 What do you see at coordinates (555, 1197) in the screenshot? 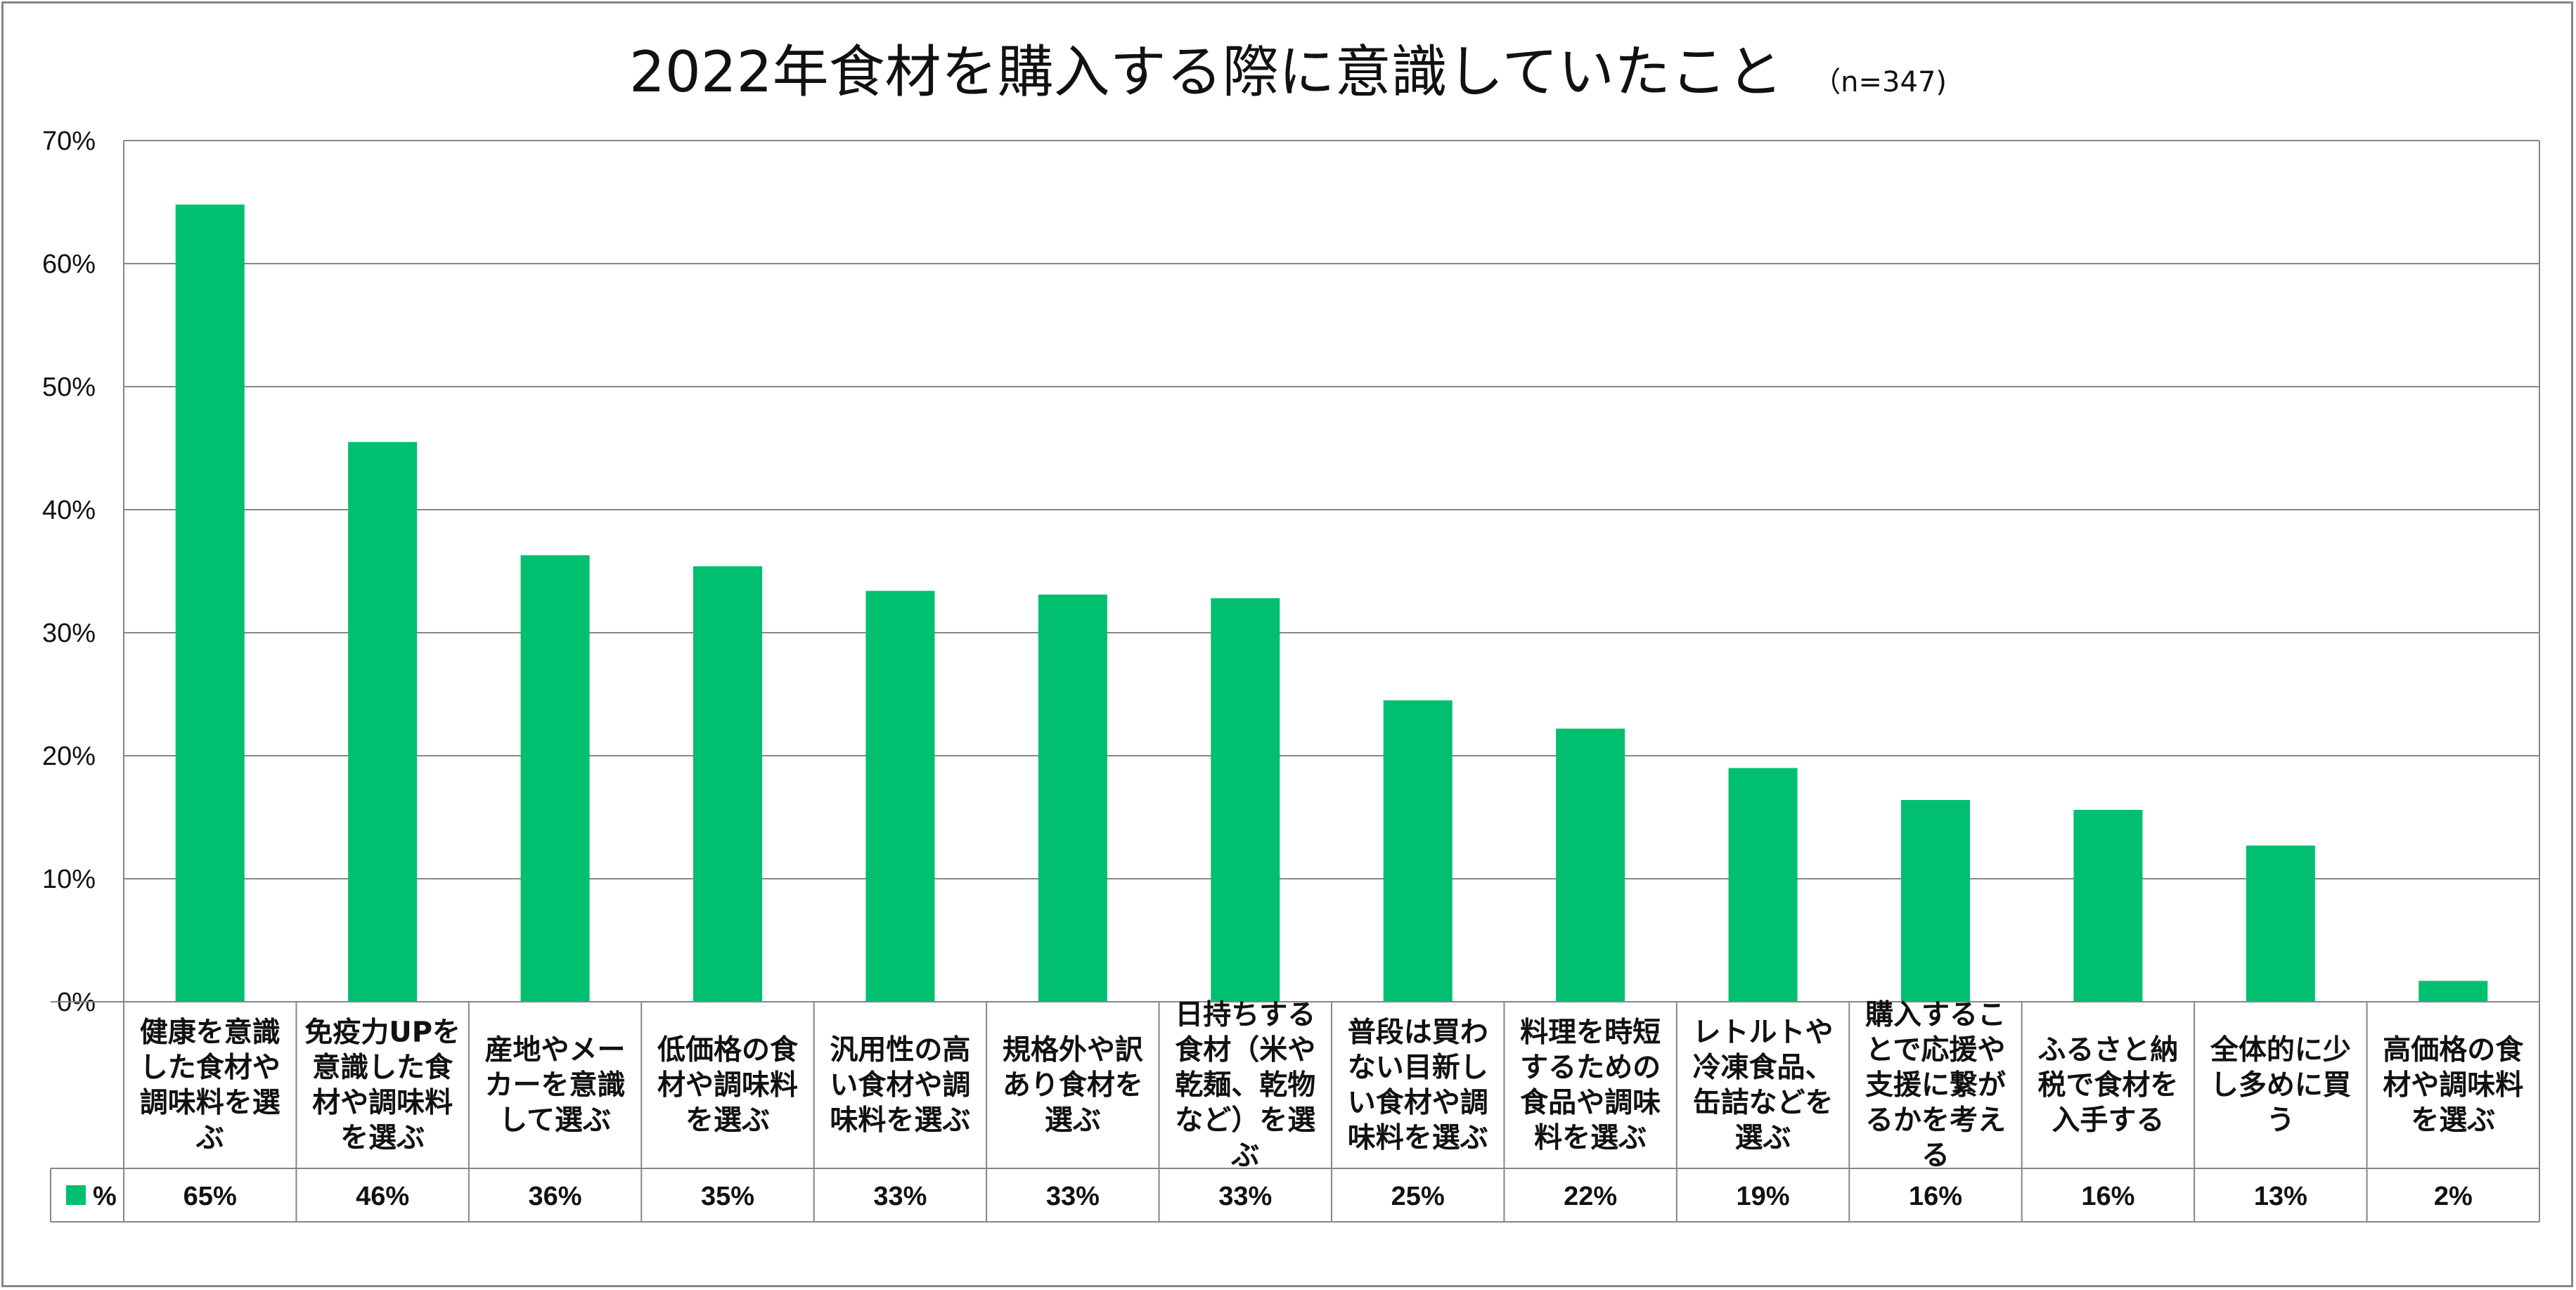
I see `data-label: 36%` at bounding box center [555, 1197].